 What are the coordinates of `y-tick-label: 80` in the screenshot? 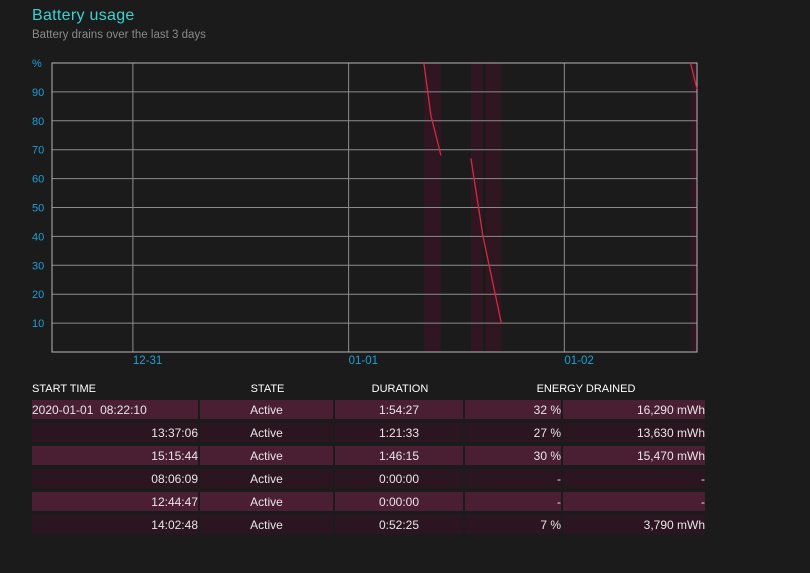 It's located at (38, 122).